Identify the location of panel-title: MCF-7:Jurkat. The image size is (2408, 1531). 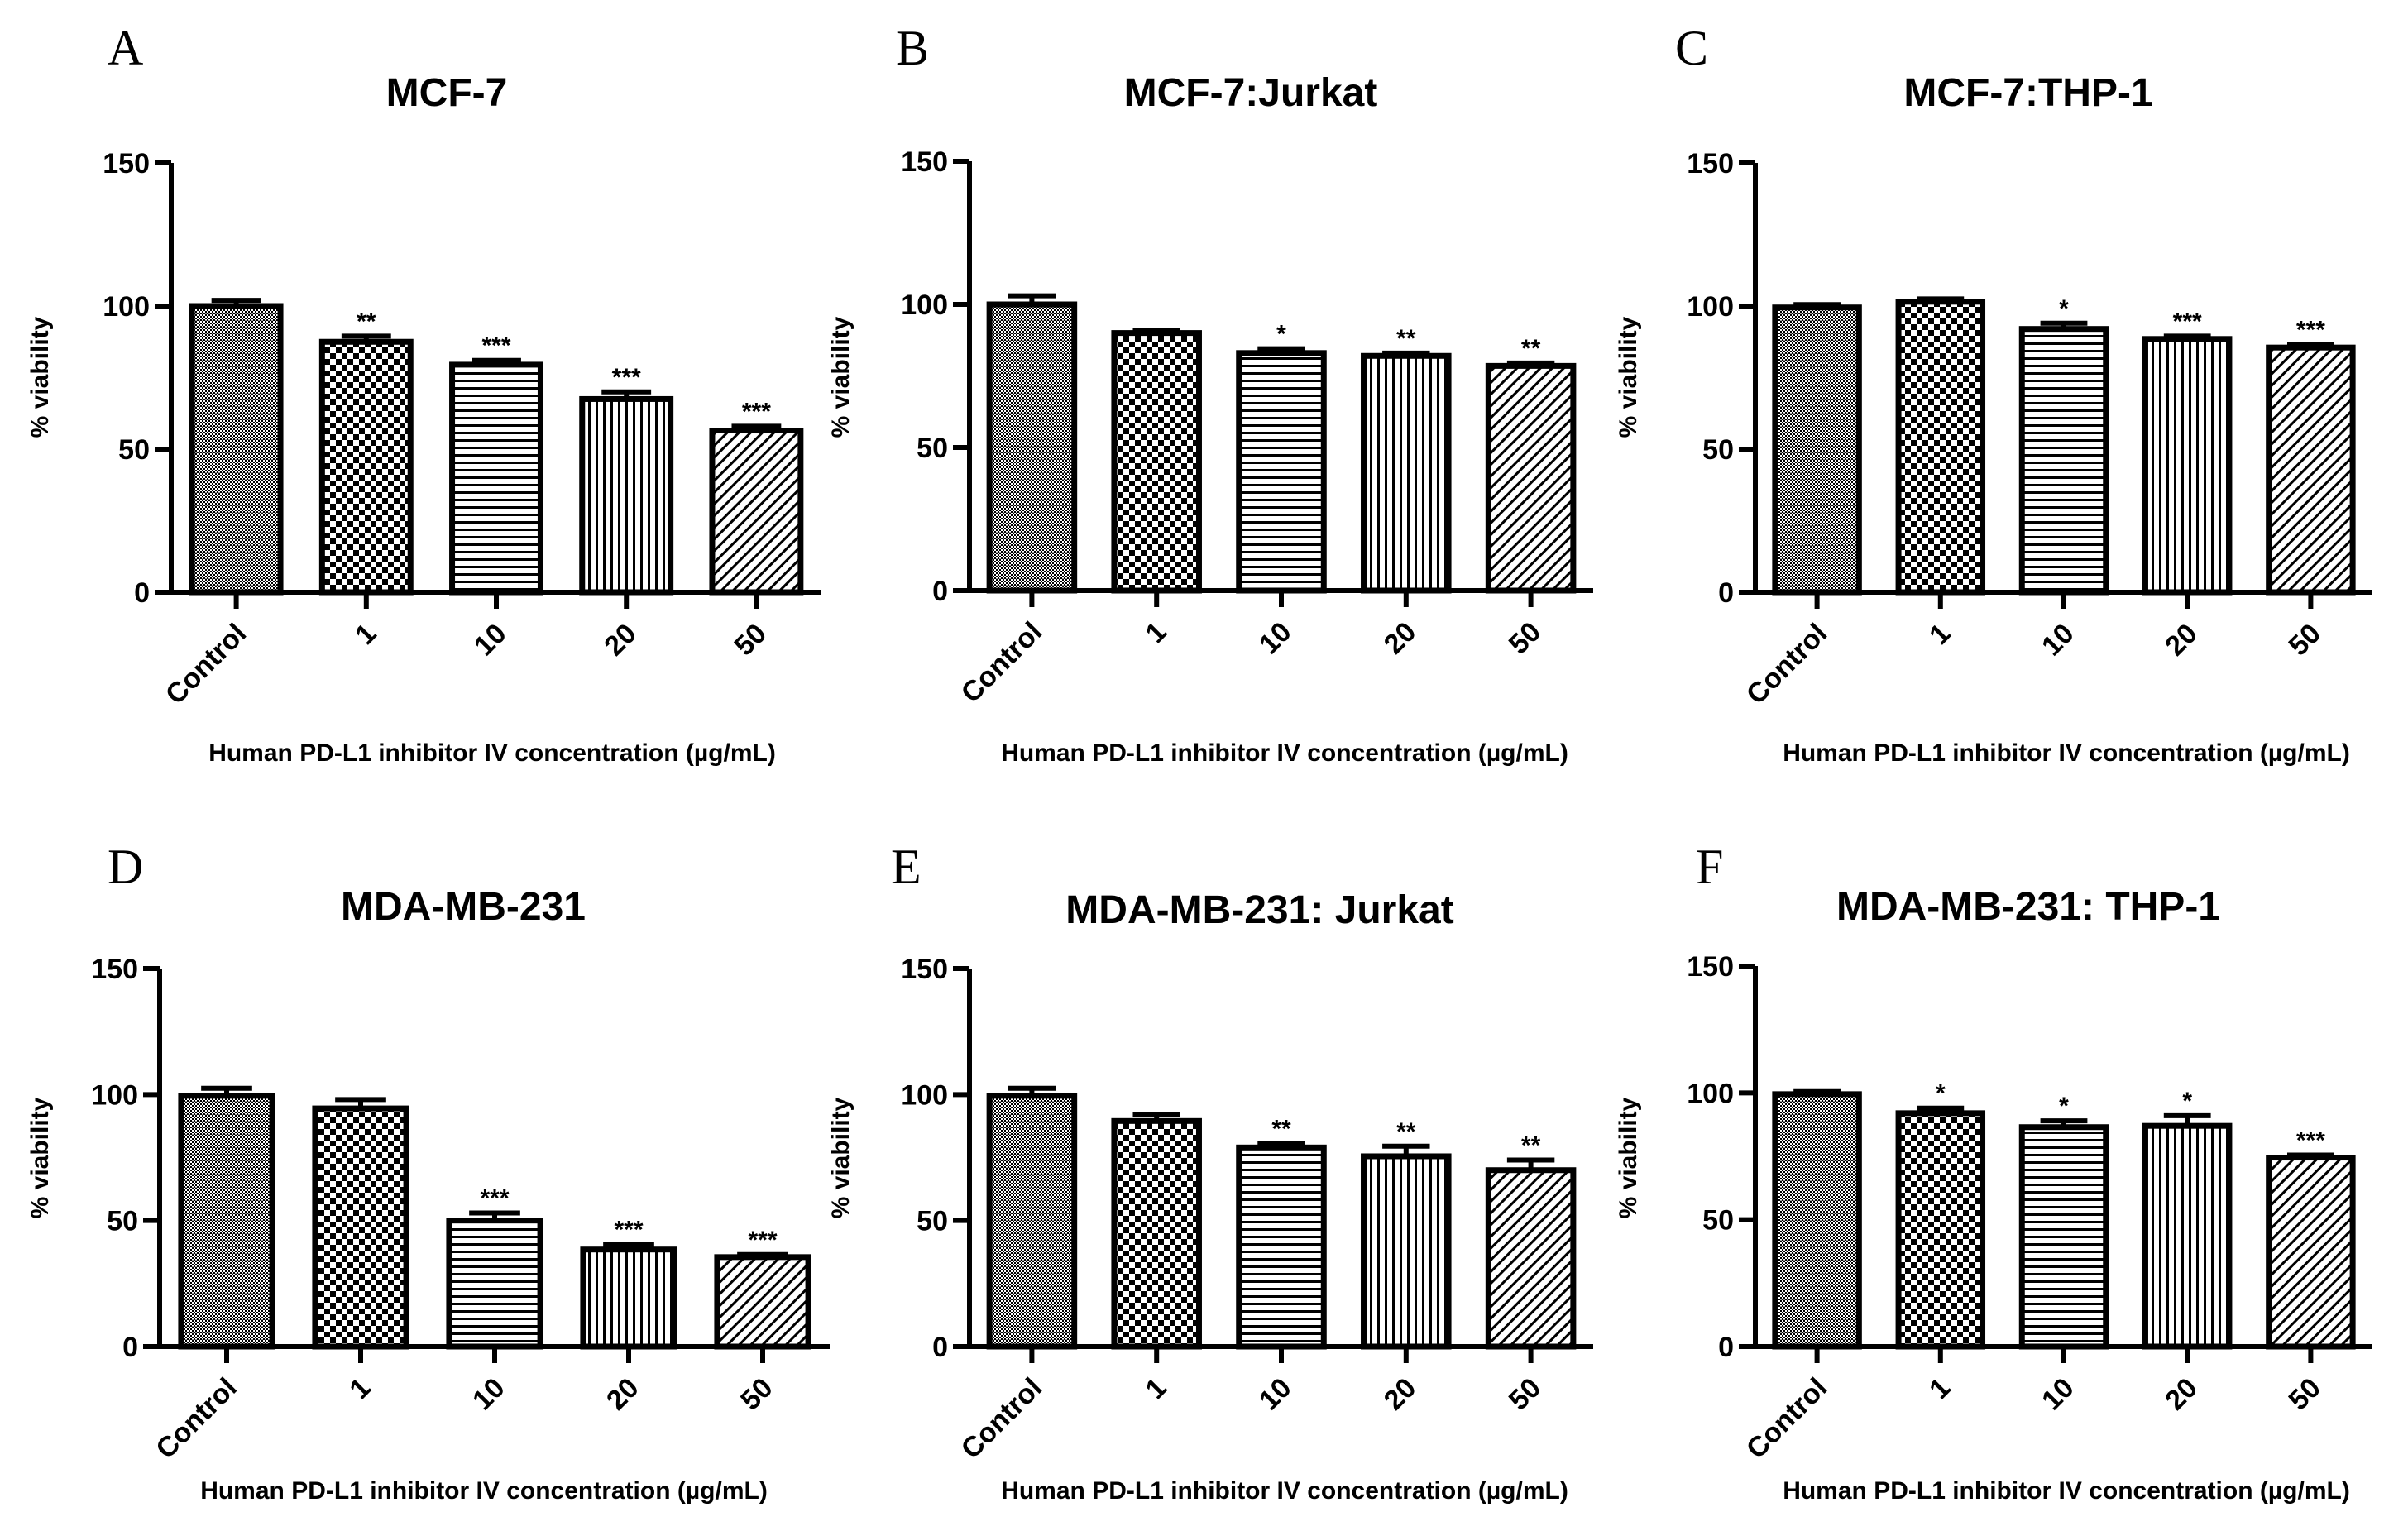
(1251, 93).